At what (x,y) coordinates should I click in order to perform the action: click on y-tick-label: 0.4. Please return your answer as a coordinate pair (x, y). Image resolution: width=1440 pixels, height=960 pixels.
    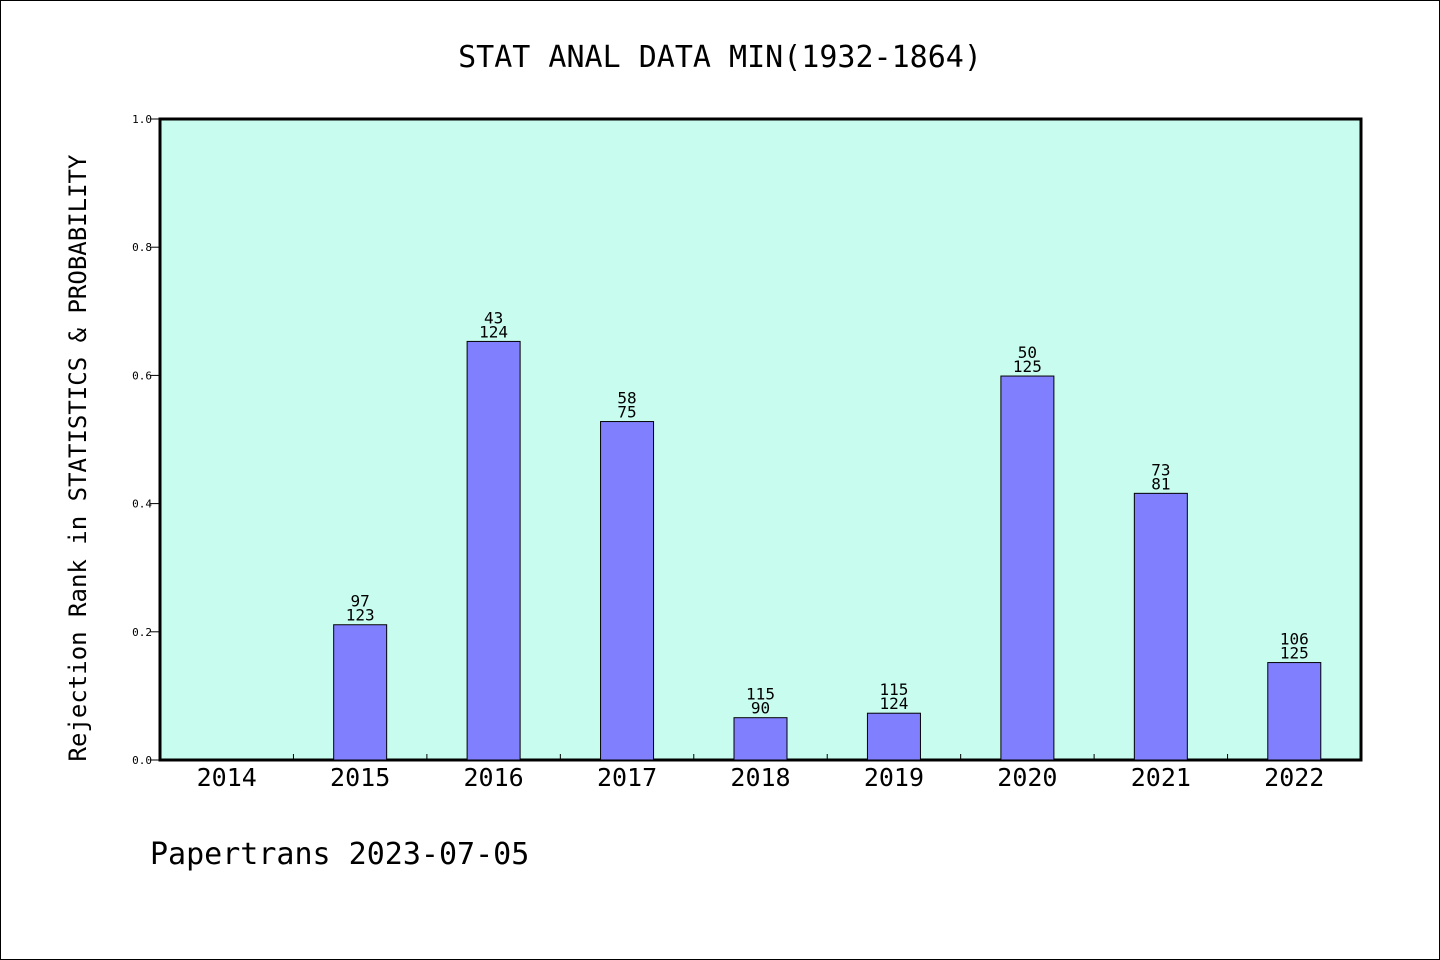
    Looking at the image, I should click on (142, 504).